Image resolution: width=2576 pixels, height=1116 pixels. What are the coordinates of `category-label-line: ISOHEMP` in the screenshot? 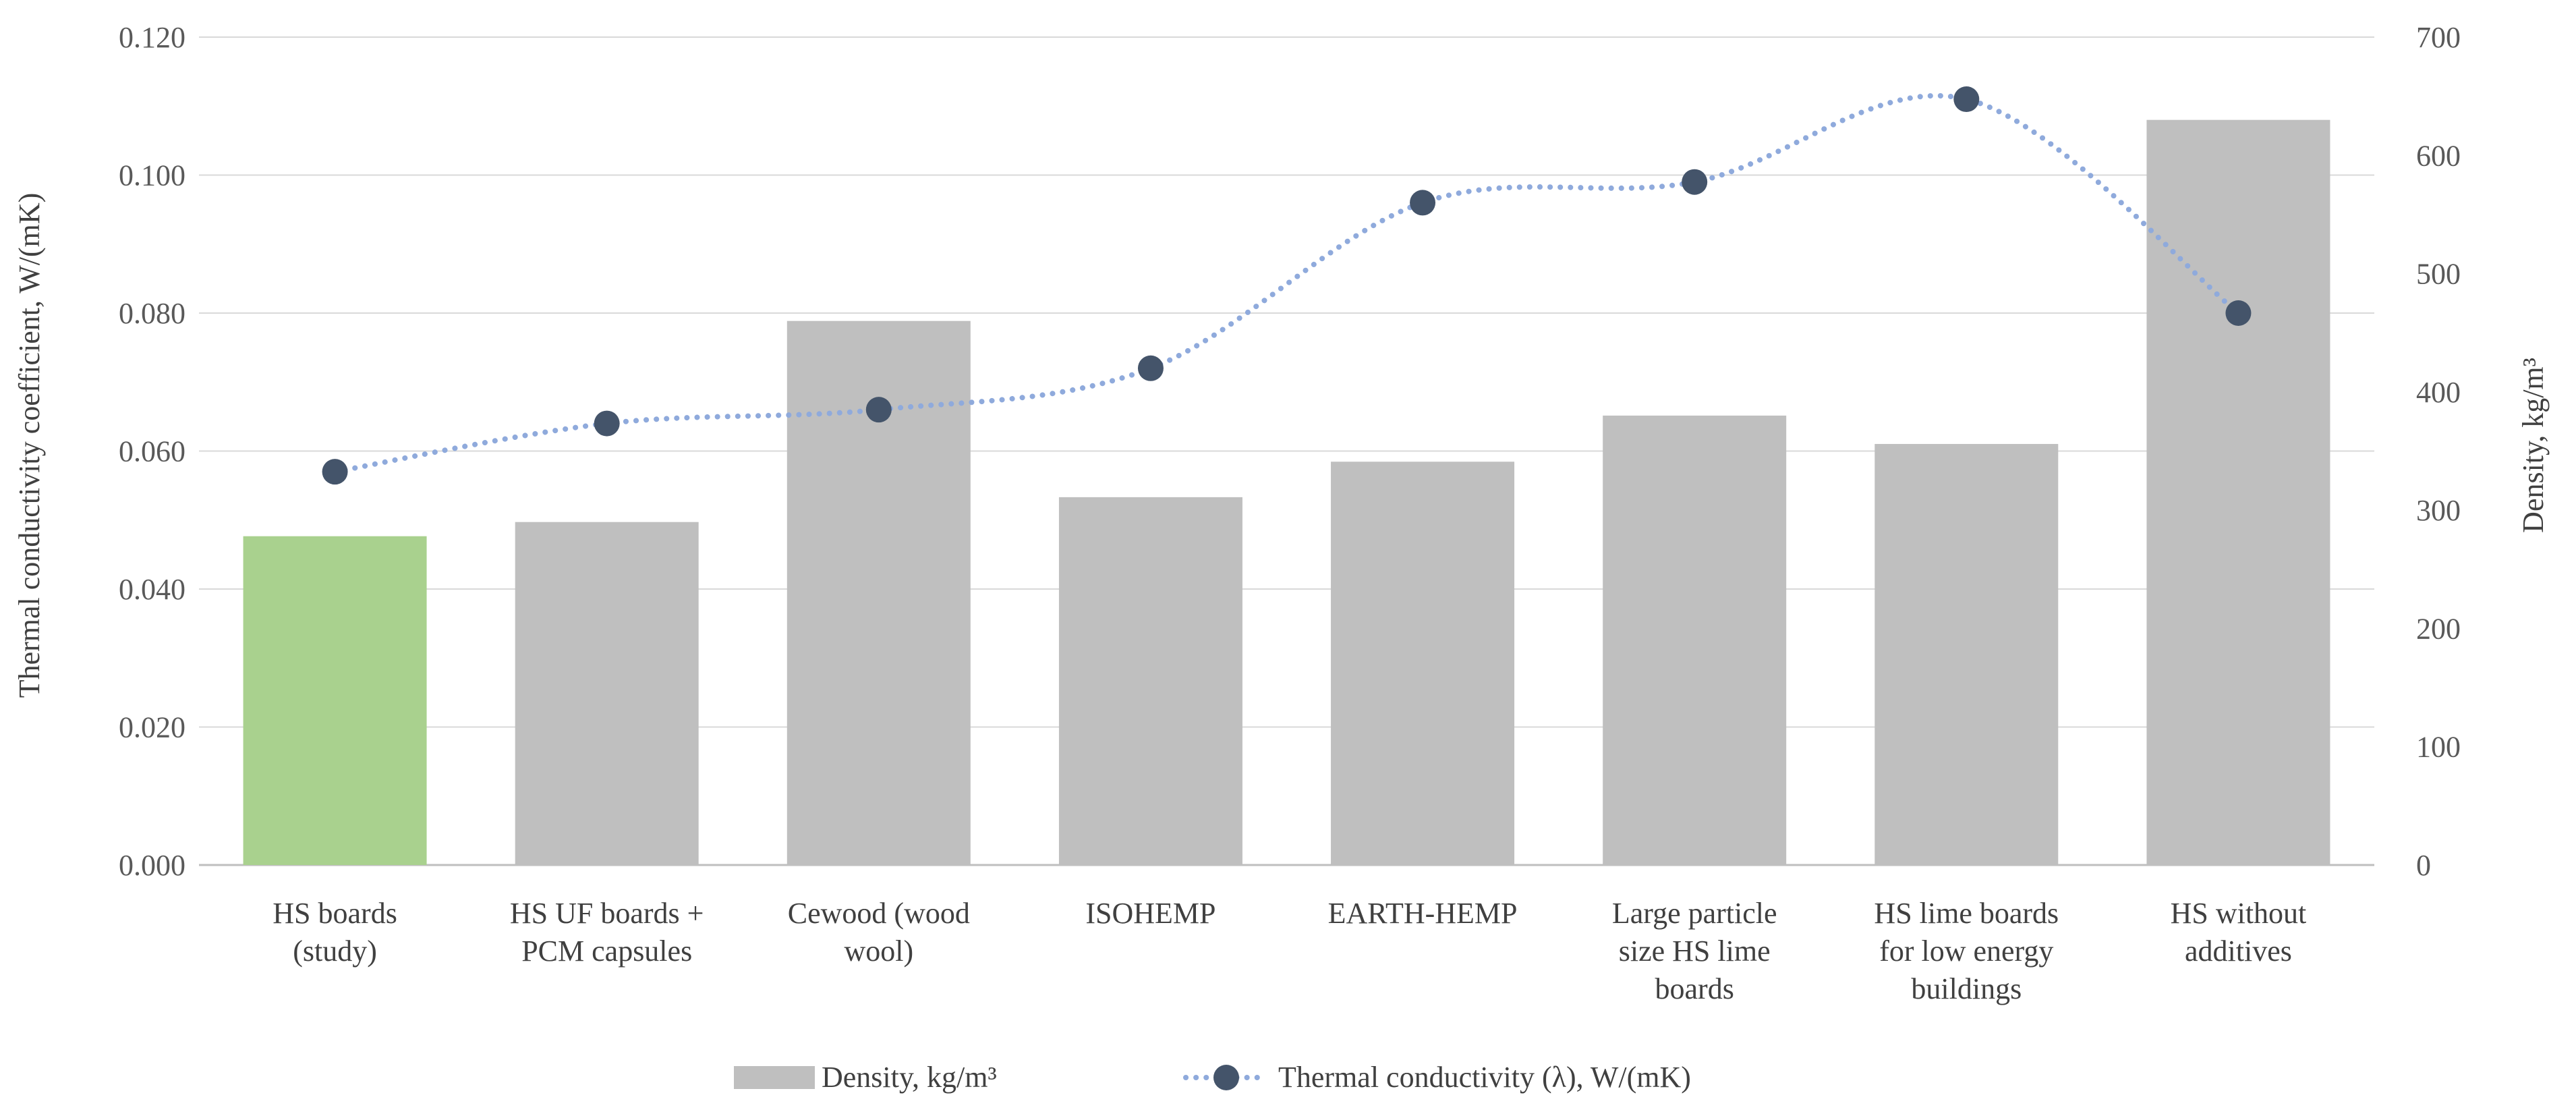 It's located at (1150, 913).